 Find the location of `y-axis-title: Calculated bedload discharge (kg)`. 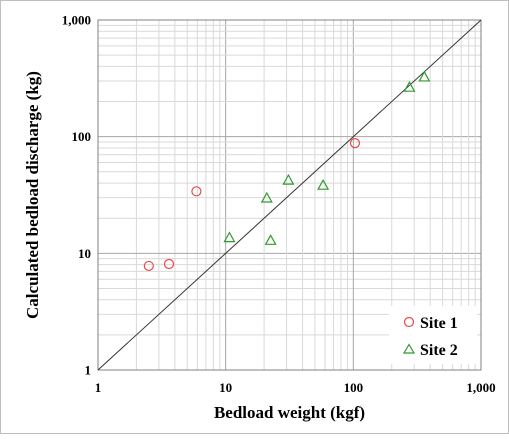

y-axis-title: Calculated bedload discharge (kg) is located at coordinates (32, 195).